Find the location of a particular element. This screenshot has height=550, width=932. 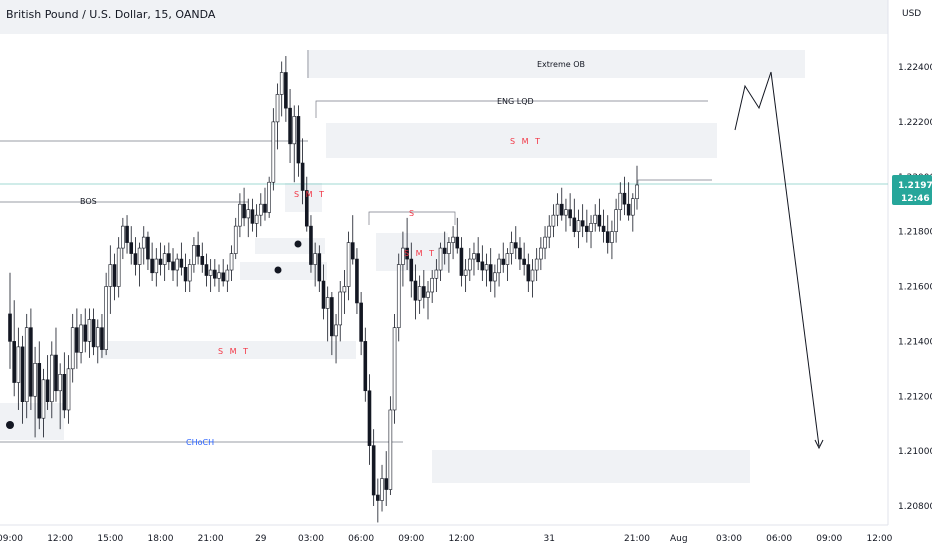

ob-zone-b is located at coordinates (283, 271).